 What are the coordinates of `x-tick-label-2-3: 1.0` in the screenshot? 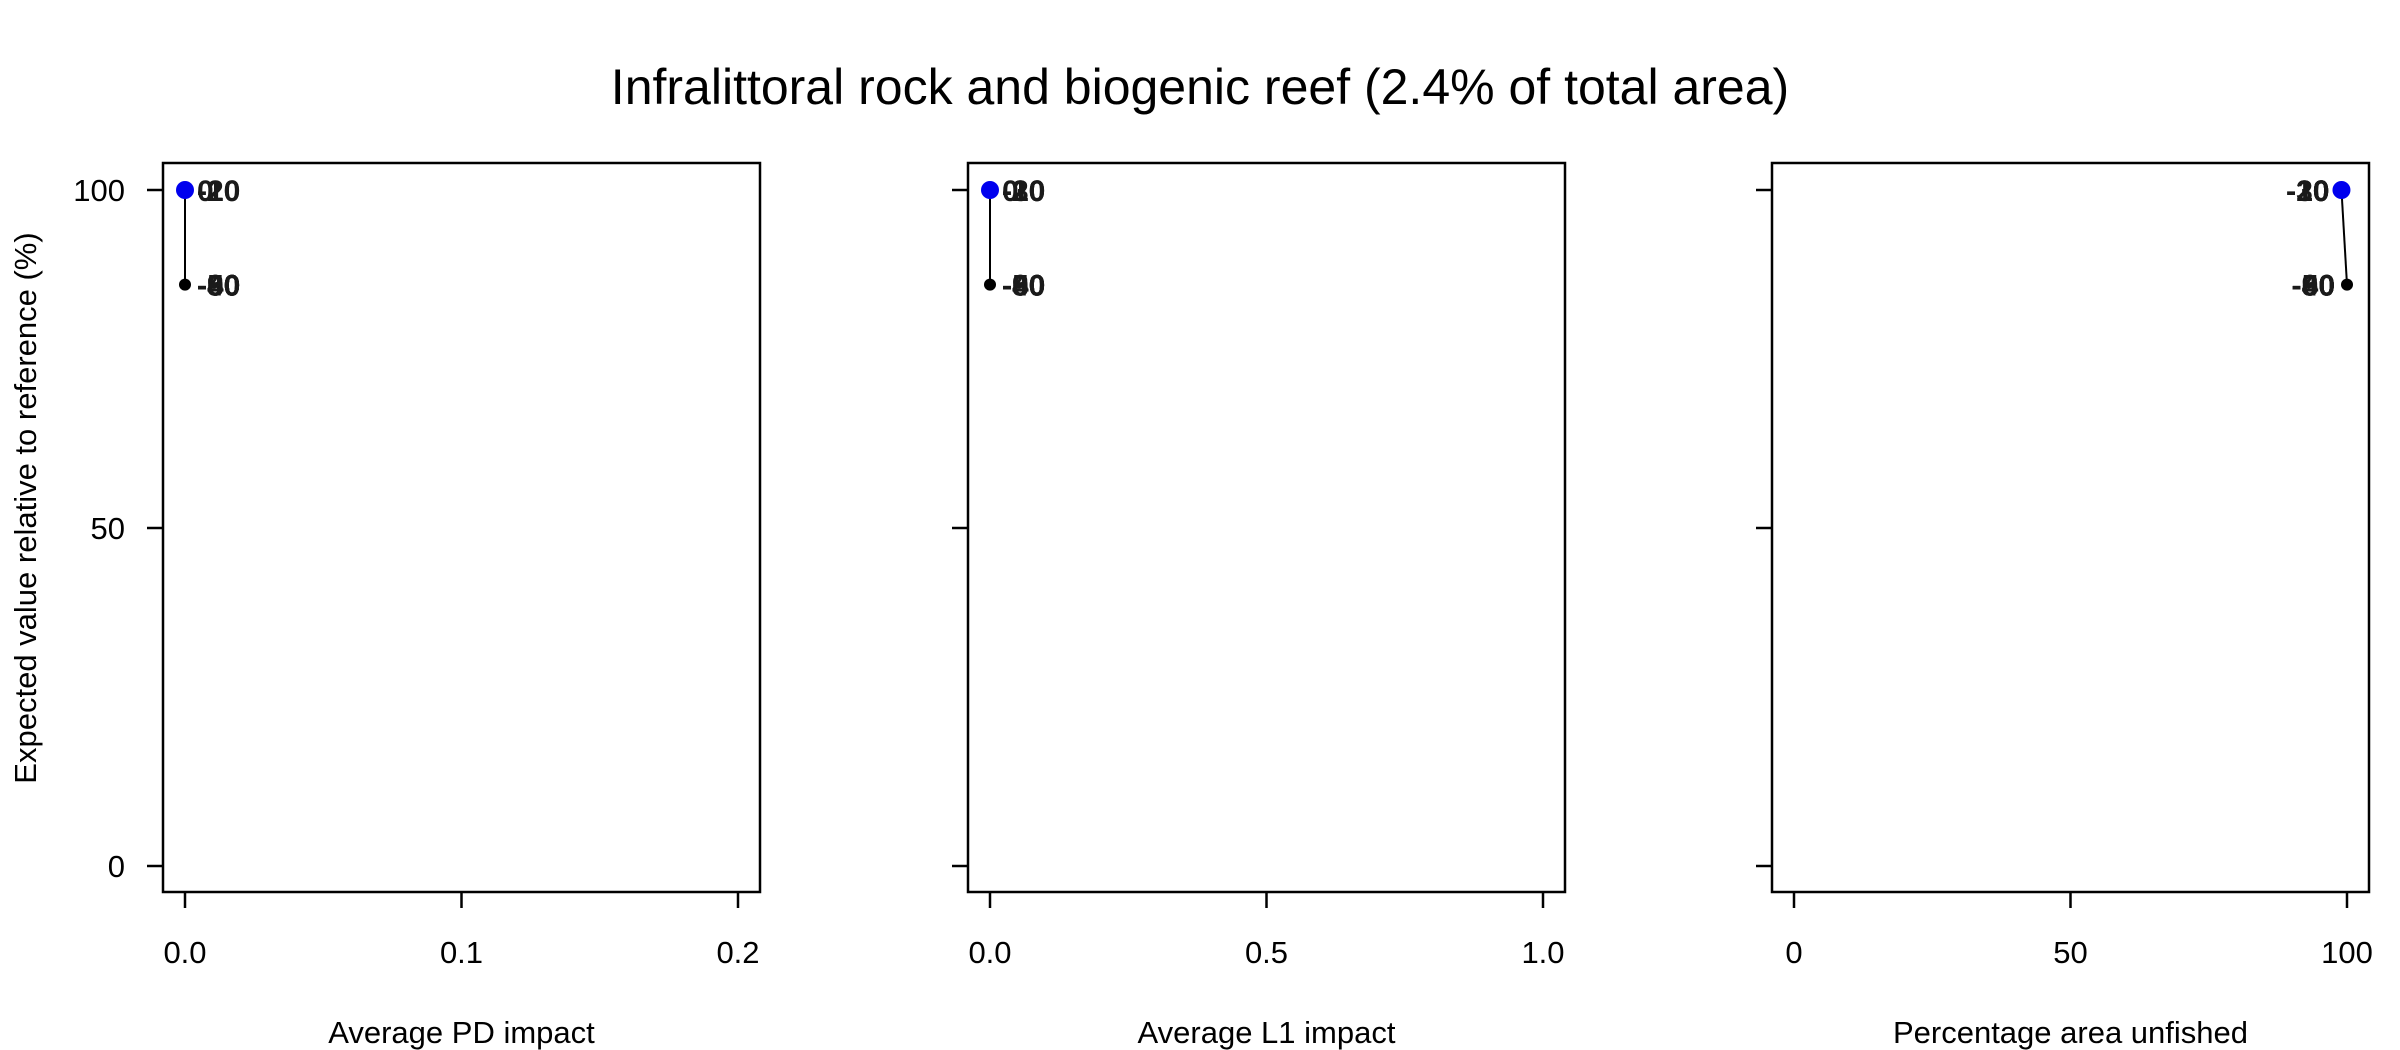 It's located at (1542, 952).